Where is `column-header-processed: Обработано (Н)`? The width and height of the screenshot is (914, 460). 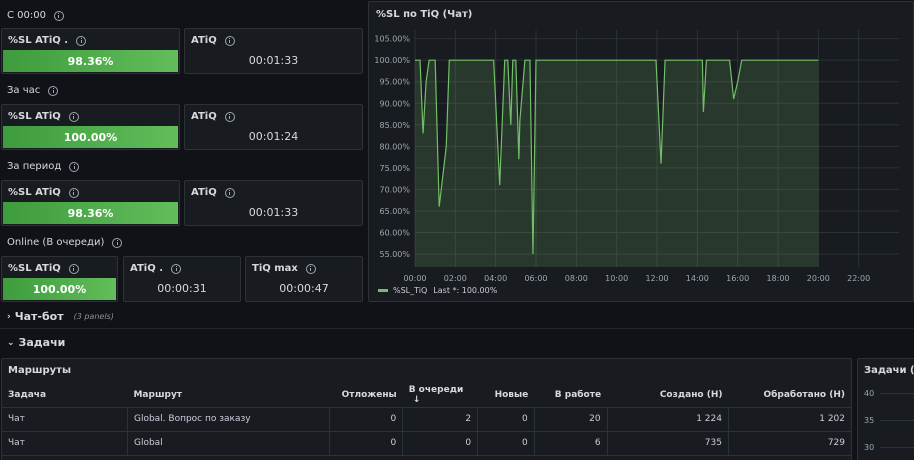
column-header-processed: Обработано (Н) is located at coordinates (789, 395).